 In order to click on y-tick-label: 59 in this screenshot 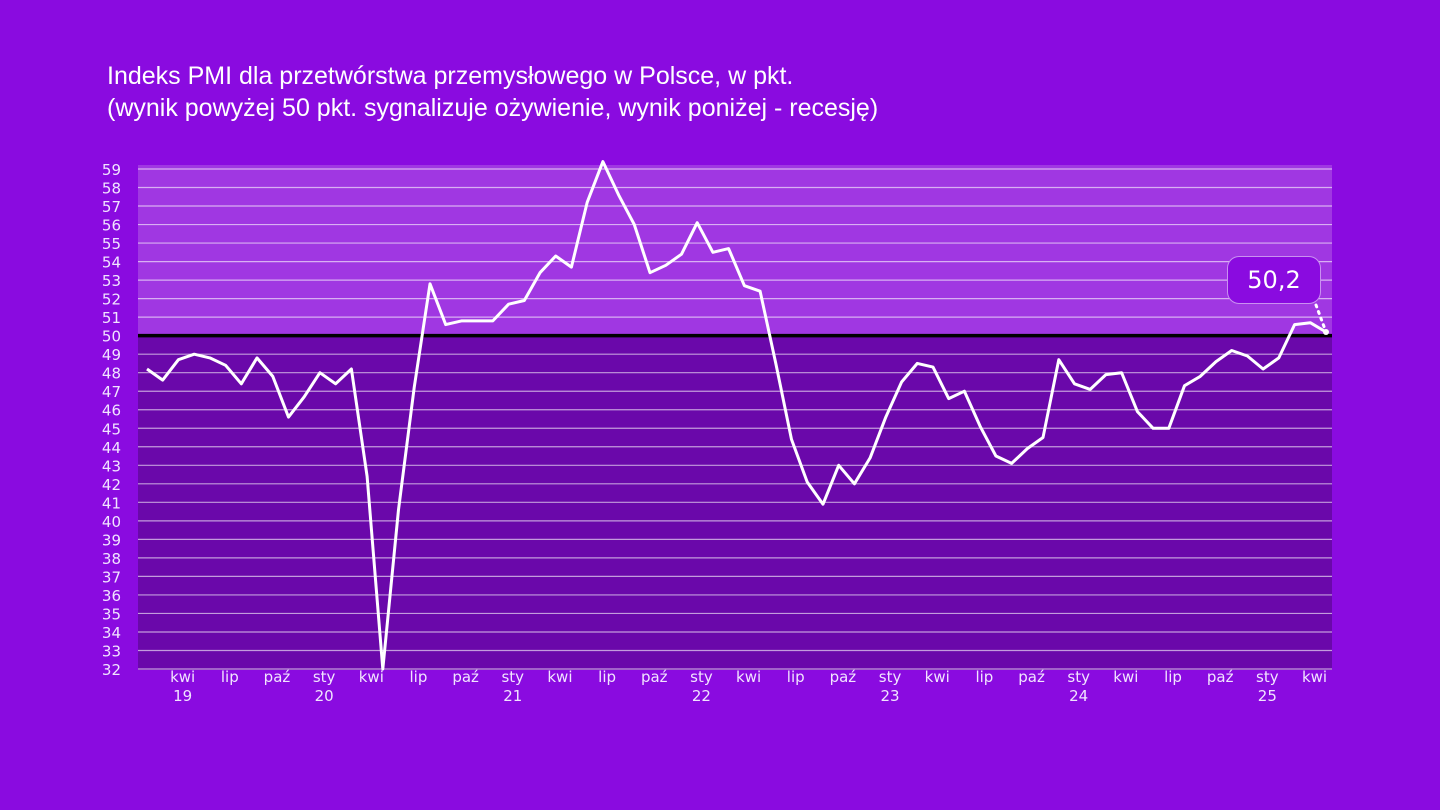, I will do `click(111, 170)`.